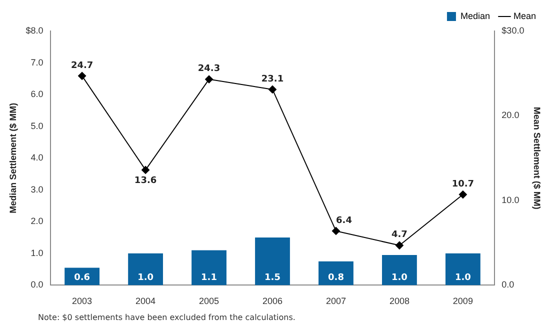 The image size is (550, 328). What do you see at coordinates (37, 189) in the screenshot?
I see `y-tick-label: 3.0` at bounding box center [37, 189].